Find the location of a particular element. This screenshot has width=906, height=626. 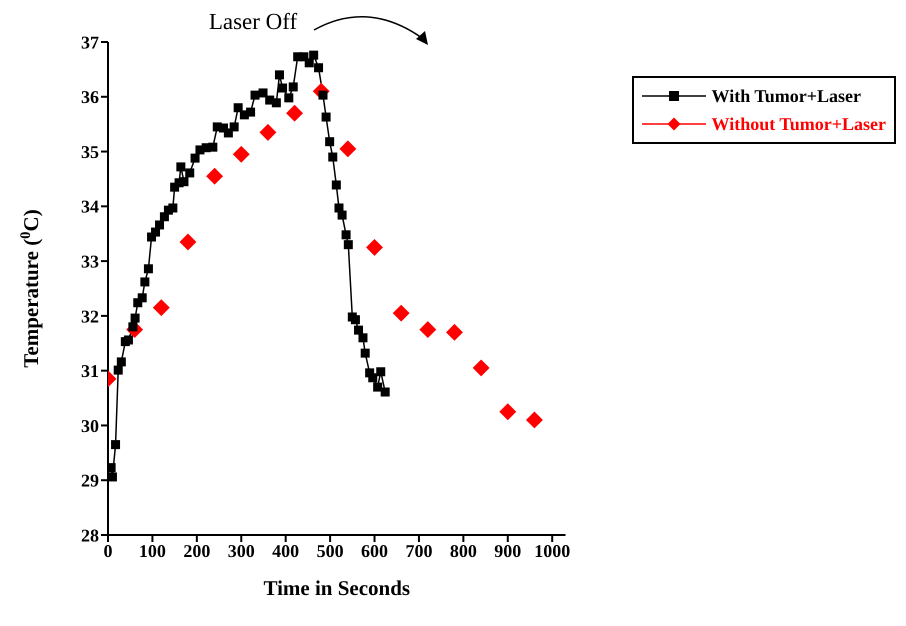

x-axis-title: Time in Seconds is located at coordinates (336, 588).